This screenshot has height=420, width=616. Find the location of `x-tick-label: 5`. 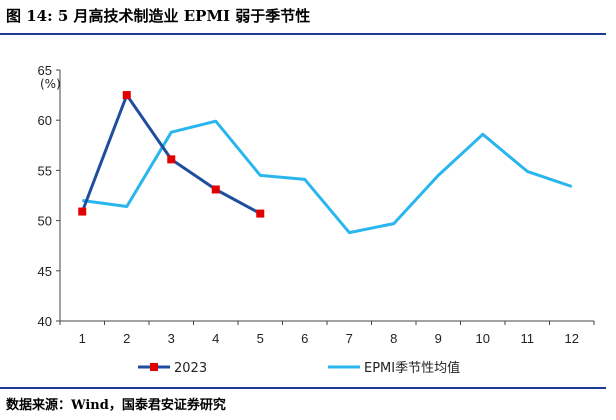

x-tick-label: 5 is located at coordinates (260, 338).